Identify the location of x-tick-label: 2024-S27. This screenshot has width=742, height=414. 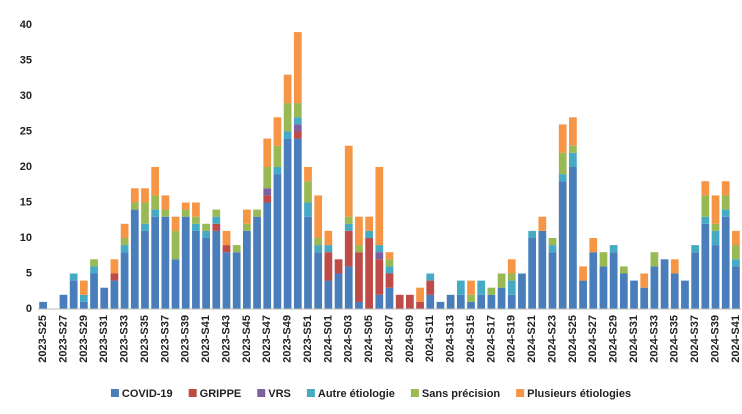
(593, 339).